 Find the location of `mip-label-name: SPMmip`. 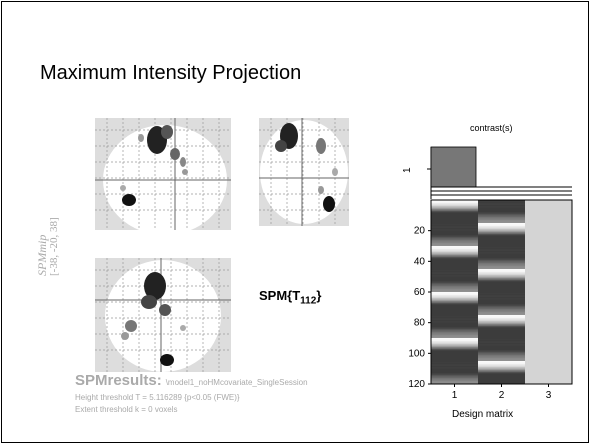

mip-label-name: SPMmip is located at coordinates (42, 255).